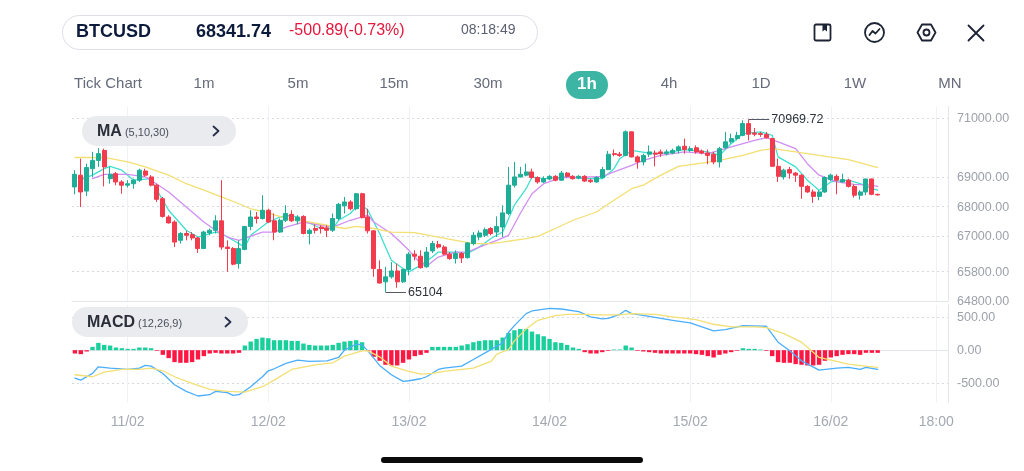 The image size is (1024, 471). Describe the element at coordinates (587, 84) in the screenshot. I see `text: 1h` at that location.